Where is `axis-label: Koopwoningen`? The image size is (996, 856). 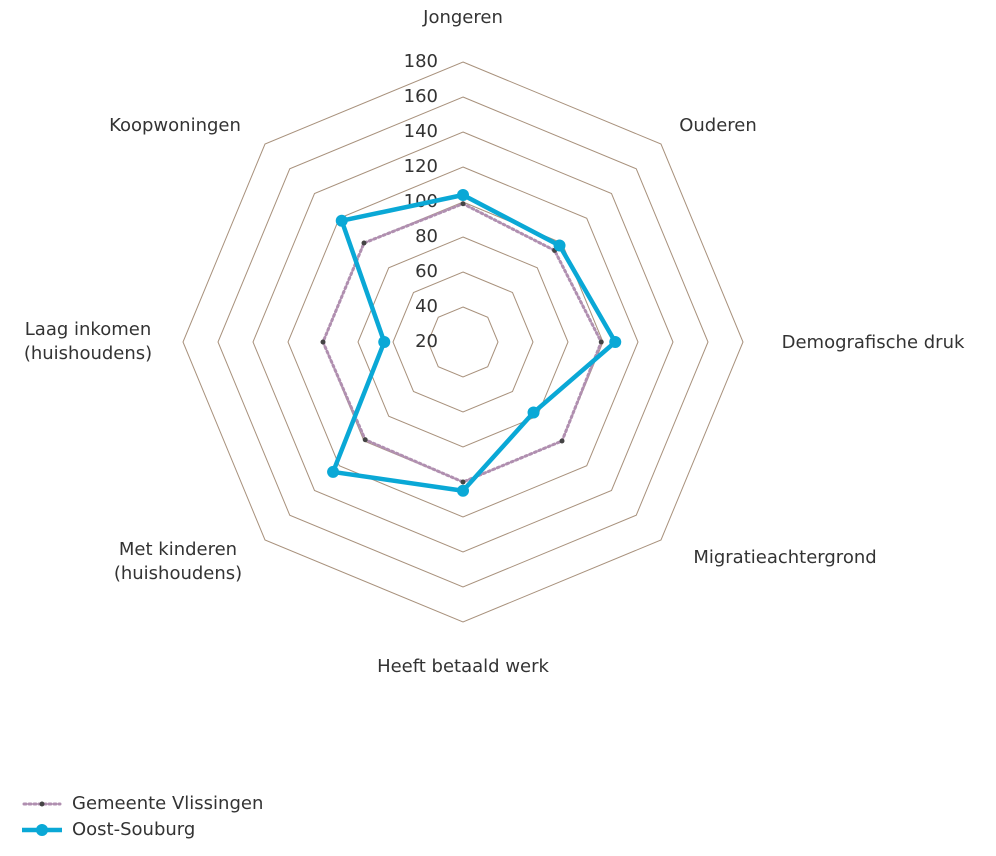
axis-label: Koopwoningen is located at coordinates (175, 125).